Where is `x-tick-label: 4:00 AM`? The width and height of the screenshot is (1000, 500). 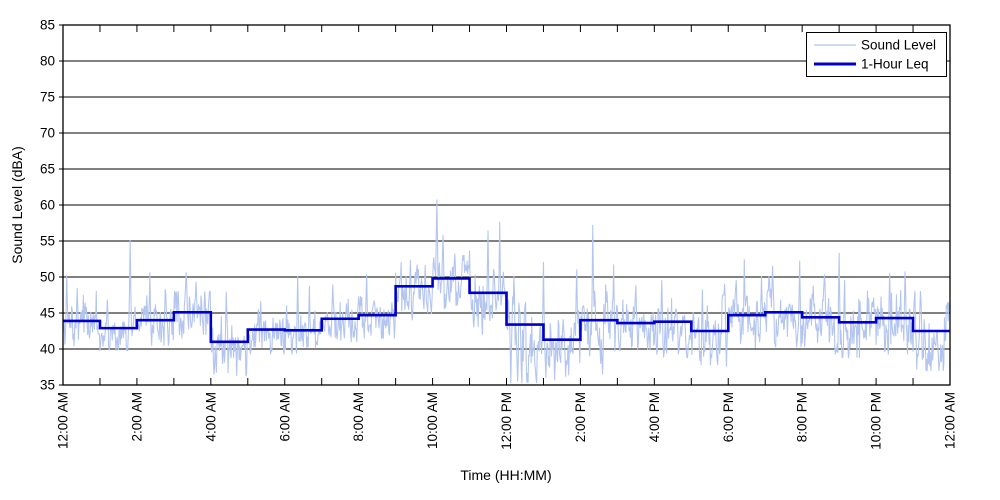 x-tick-label: 4:00 AM is located at coordinates (210, 417).